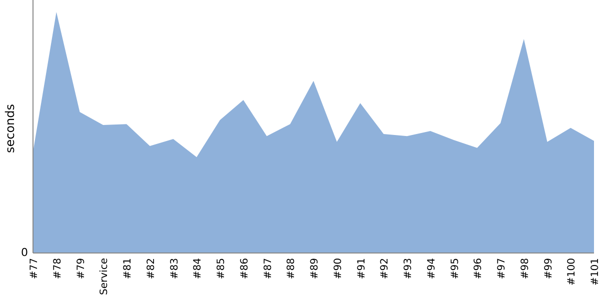 Image resolution: width=600 pixels, height=300 pixels. I want to click on x-tick-label: #94, so click(432, 269).